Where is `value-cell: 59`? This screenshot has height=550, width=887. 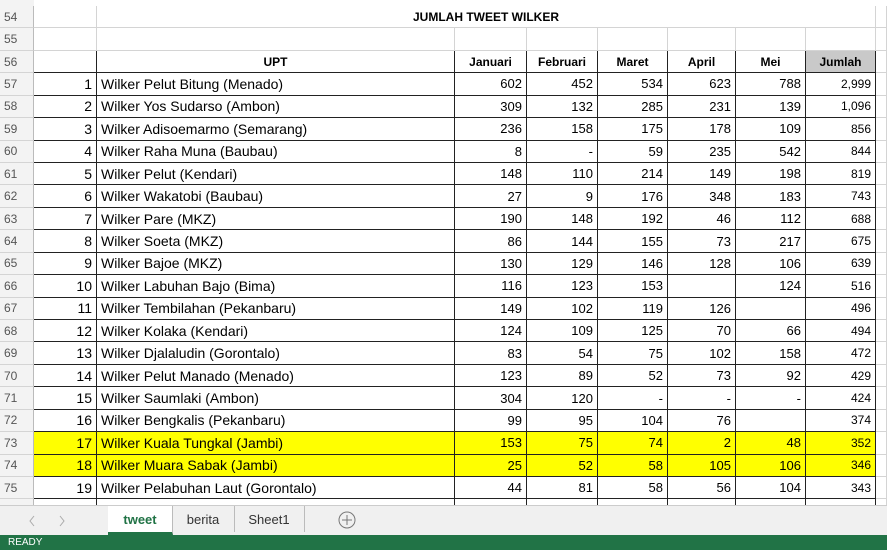
value-cell: 59 is located at coordinates (633, 151).